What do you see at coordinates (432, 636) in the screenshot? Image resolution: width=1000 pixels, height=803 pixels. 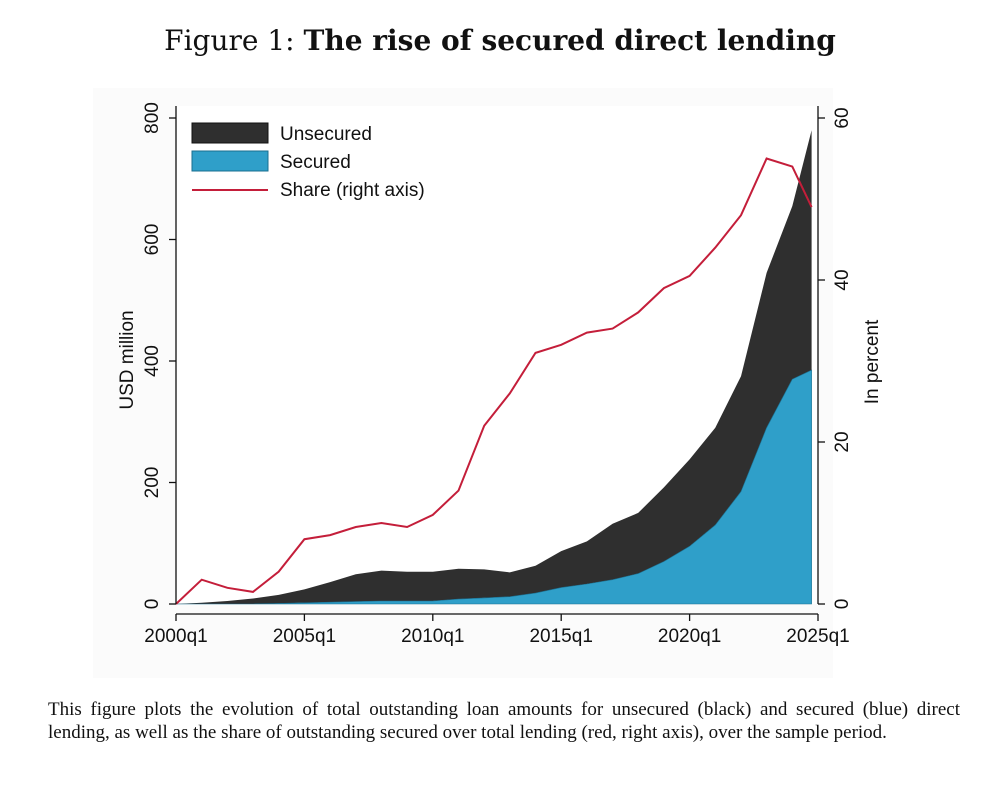 I see `x-tick-label: 2010q1` at bounding box center [432, 636].